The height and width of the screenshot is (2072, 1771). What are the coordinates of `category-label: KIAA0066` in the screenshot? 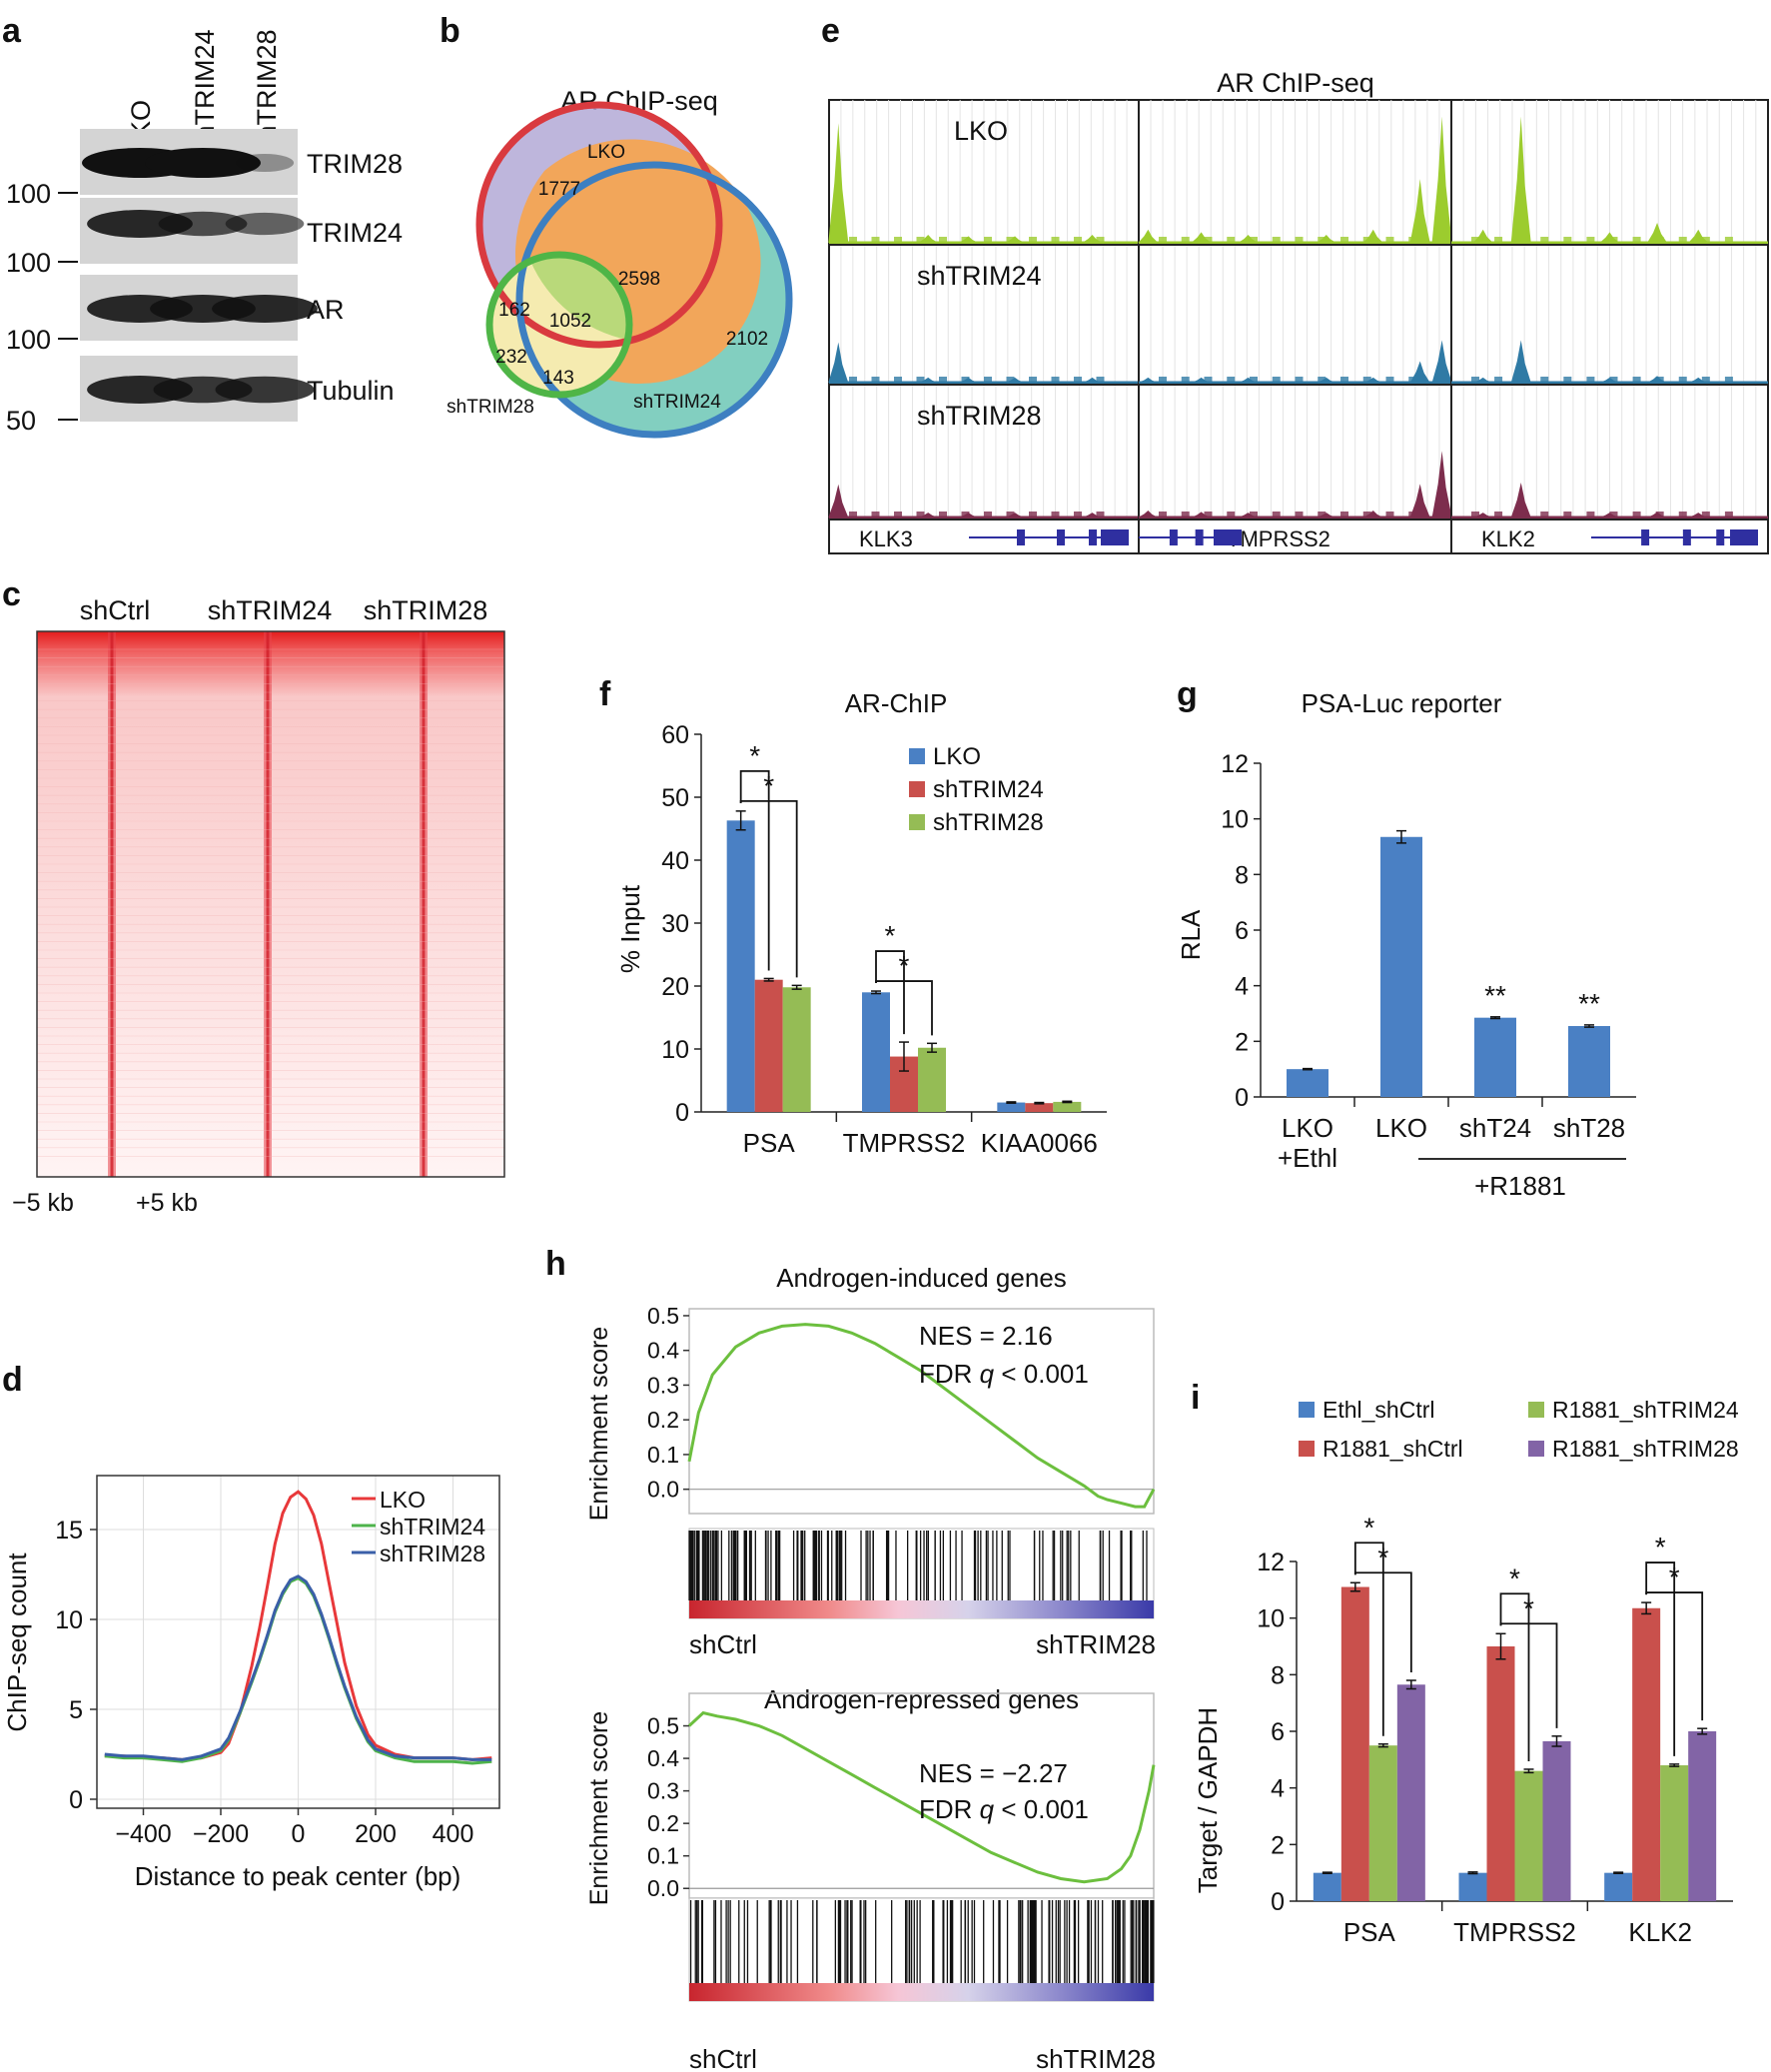 It's located at (1039, 1143).